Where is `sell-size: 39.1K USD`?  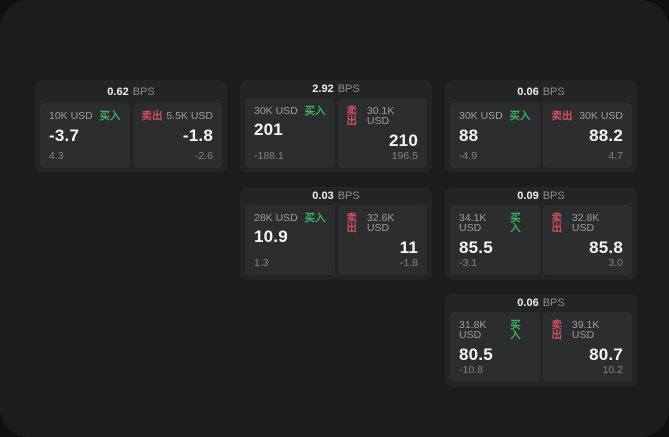
sell-size: 39.1K USD is located at coordinates (585, 330).